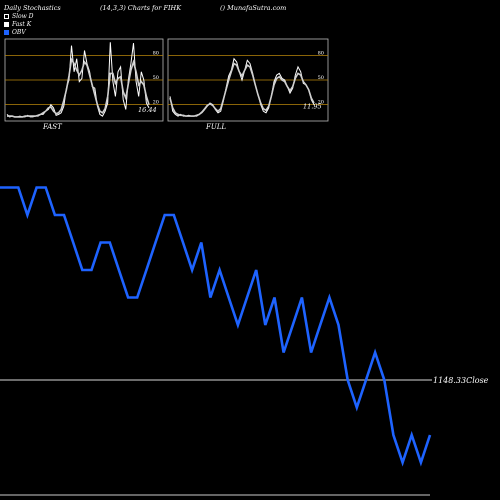 This screenshot has width=500, height=500. What do you see at coordinates (215, 127) in the screenshot?
I see `full-panel-title: FULL` at bounding box center [215, 127].